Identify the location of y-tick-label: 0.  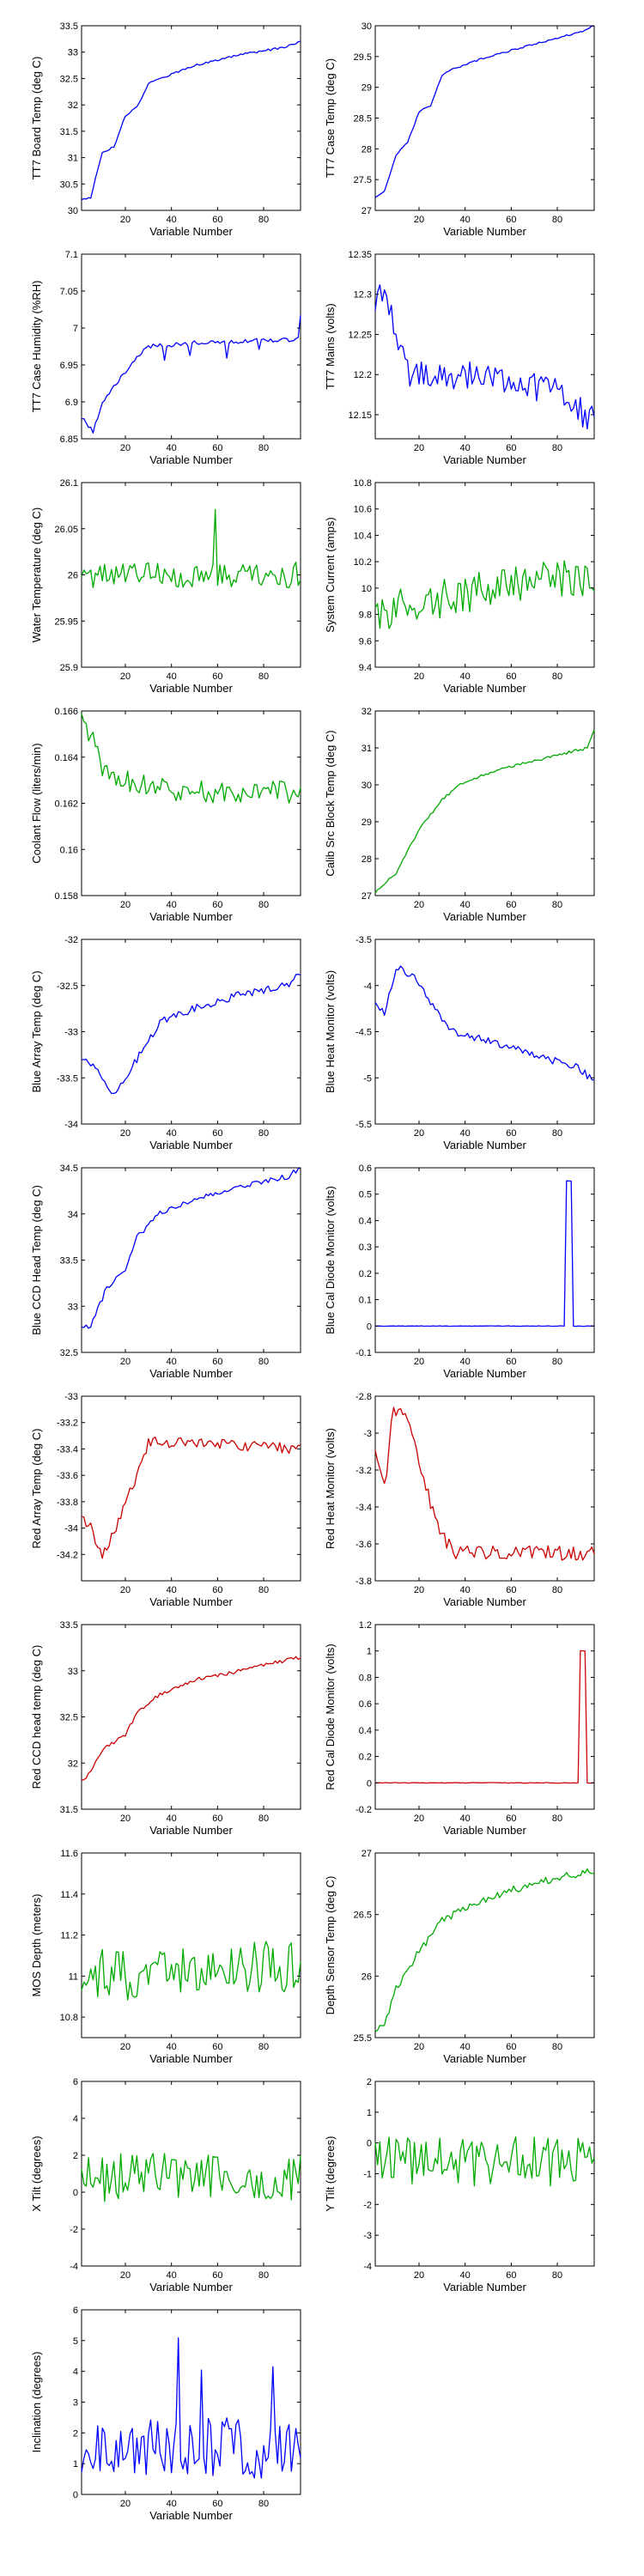
(369, 1327).